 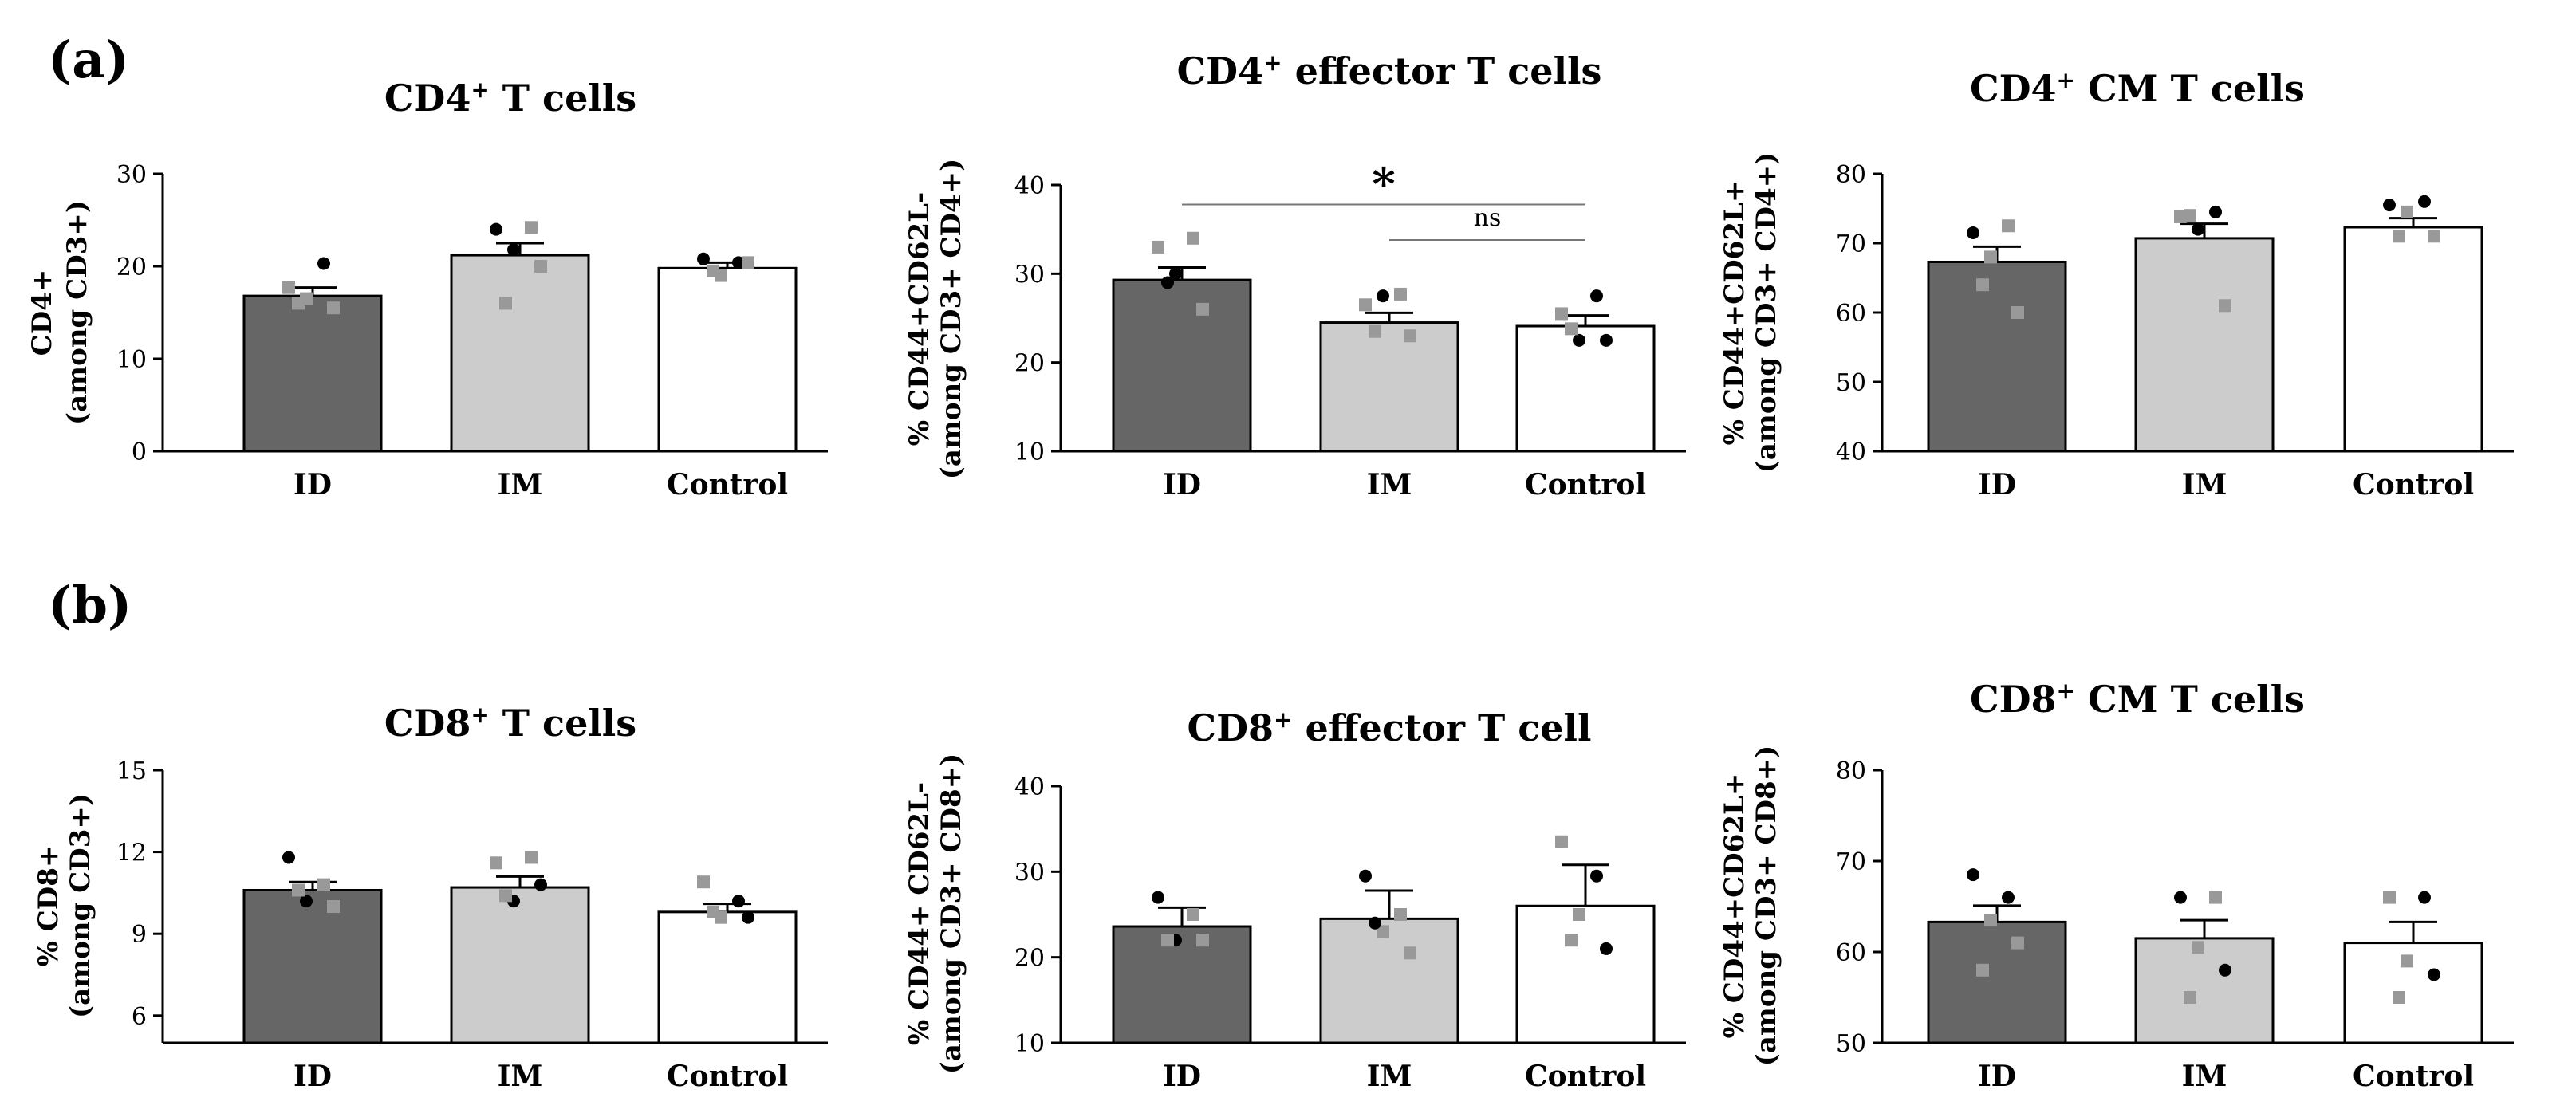 I want to click on chart-svg: 0 10 20 30 CD4+ (among CD3+) ID IM Control, so click(x=427, y=331).